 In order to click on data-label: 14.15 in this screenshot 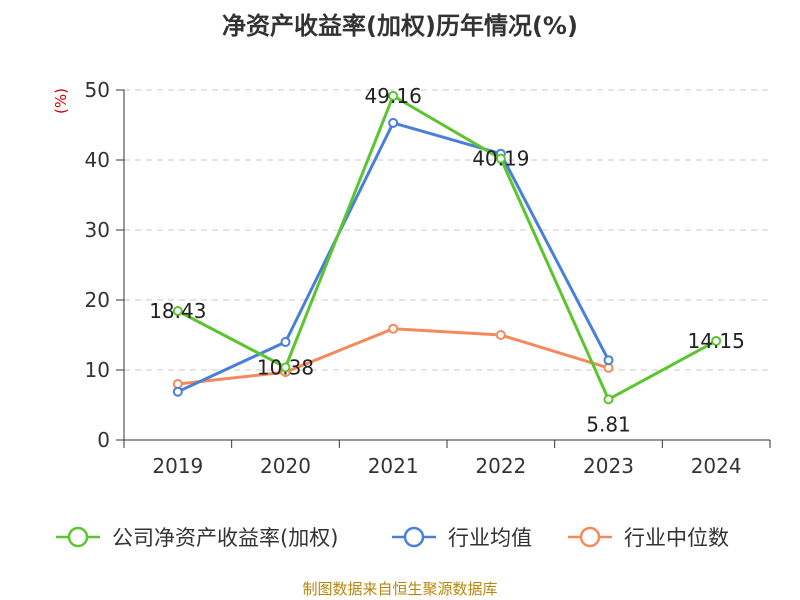, I will do `click(716, 341)`.